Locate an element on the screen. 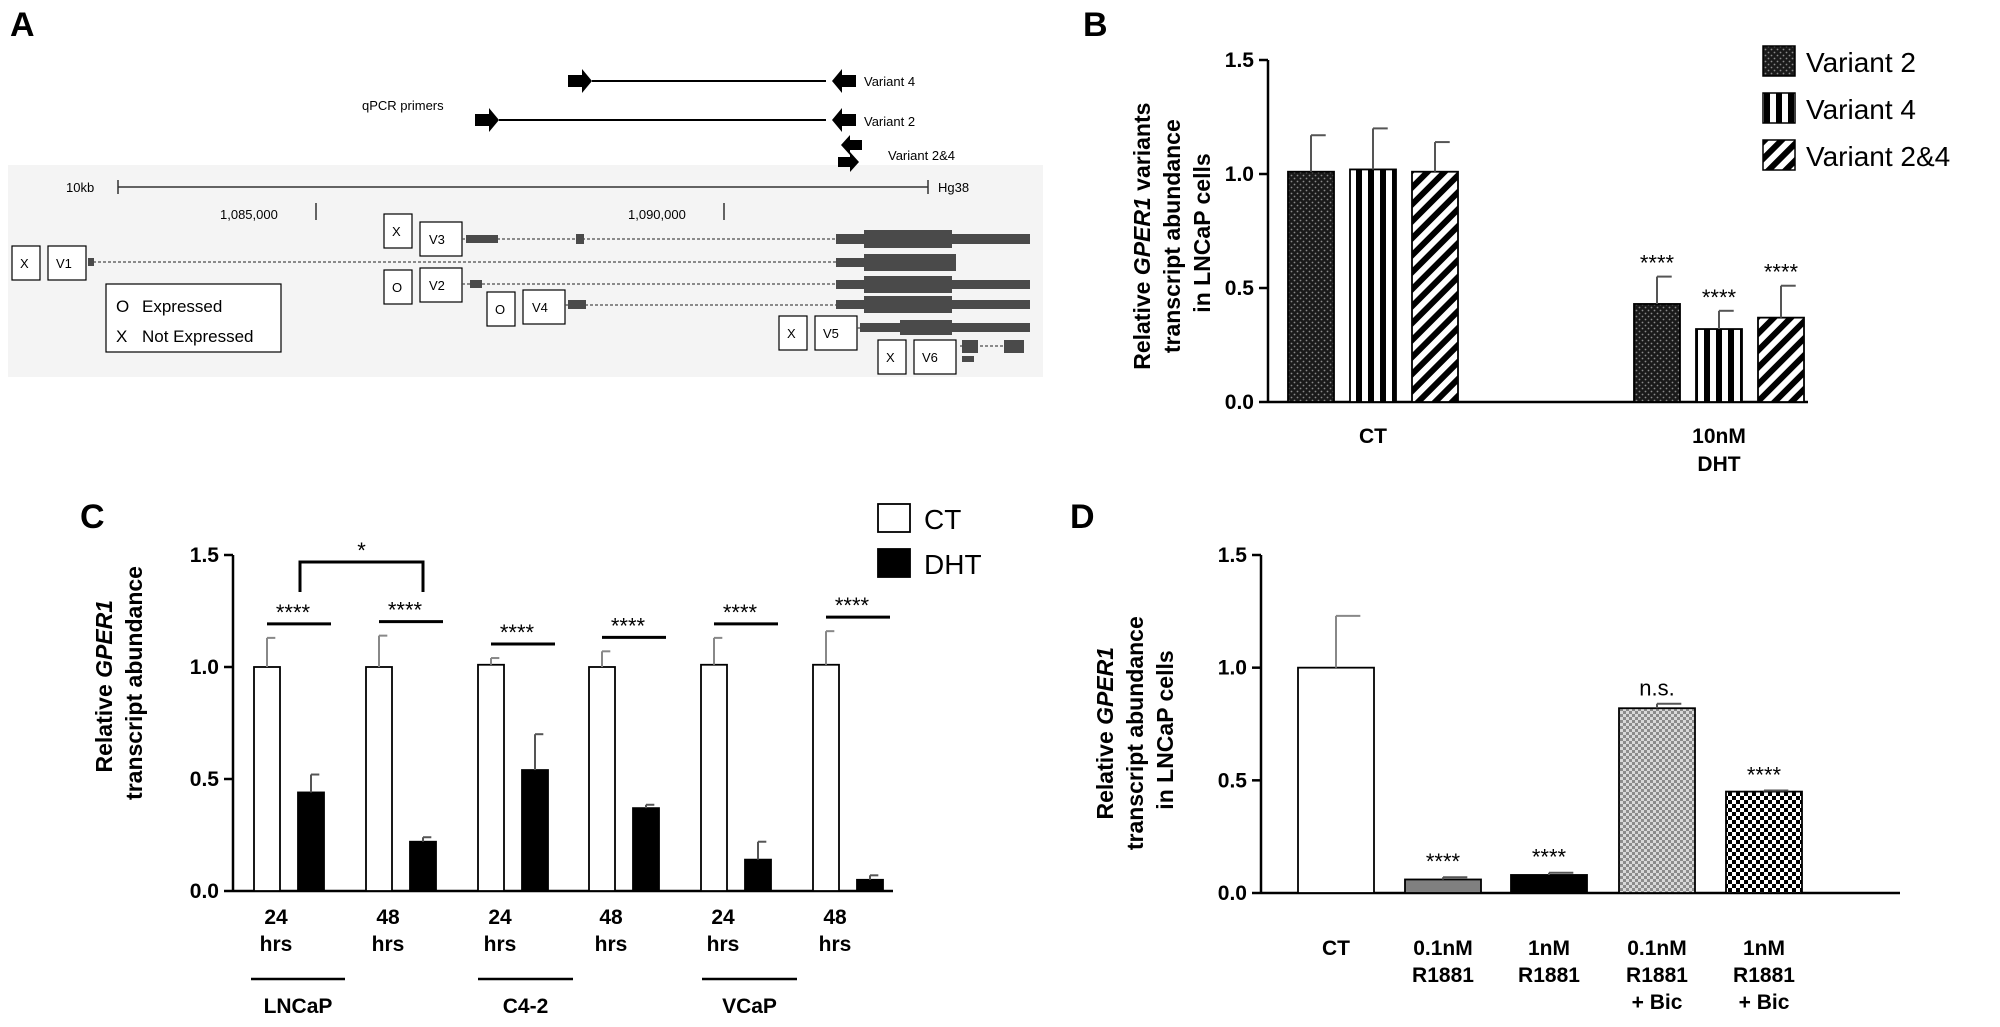 Image resolution: width=2000 pixels, height=1027 pixels. transcript-v2: O V2 is located at coordinates (706, 286).